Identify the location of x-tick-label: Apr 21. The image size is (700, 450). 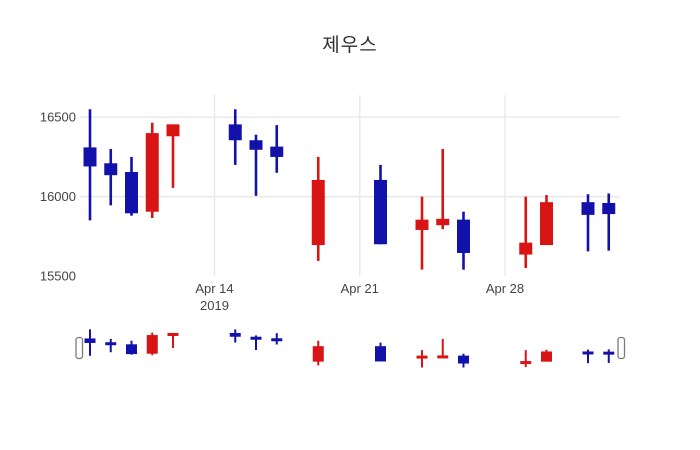
(360, 288).